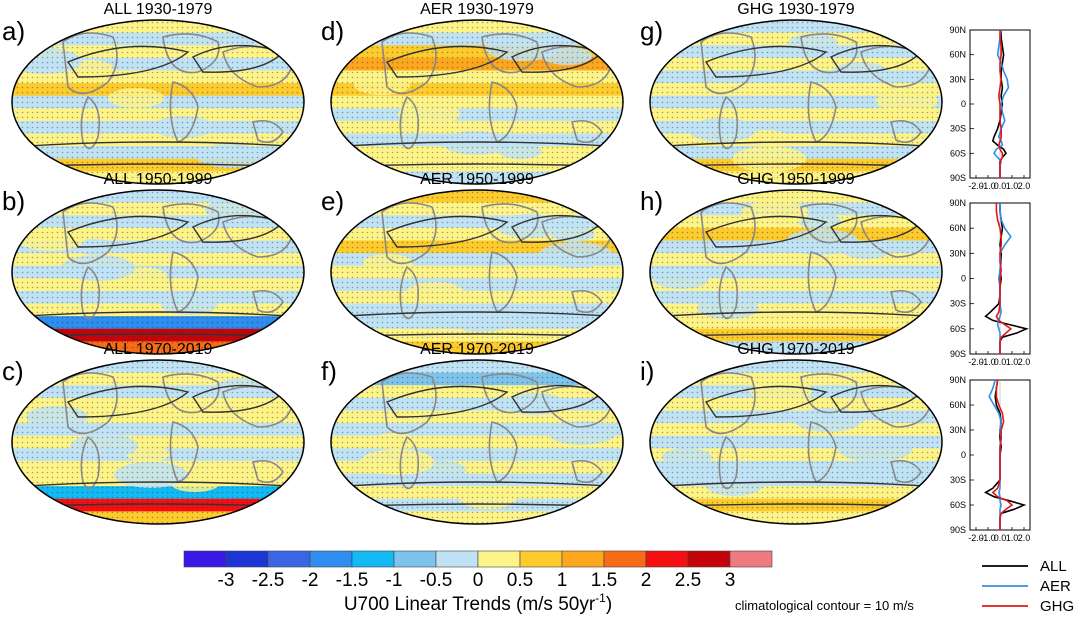 This screenshot has height=626, width=1092. I want to click on legend-label-aer: AER, so click(1055, 586).